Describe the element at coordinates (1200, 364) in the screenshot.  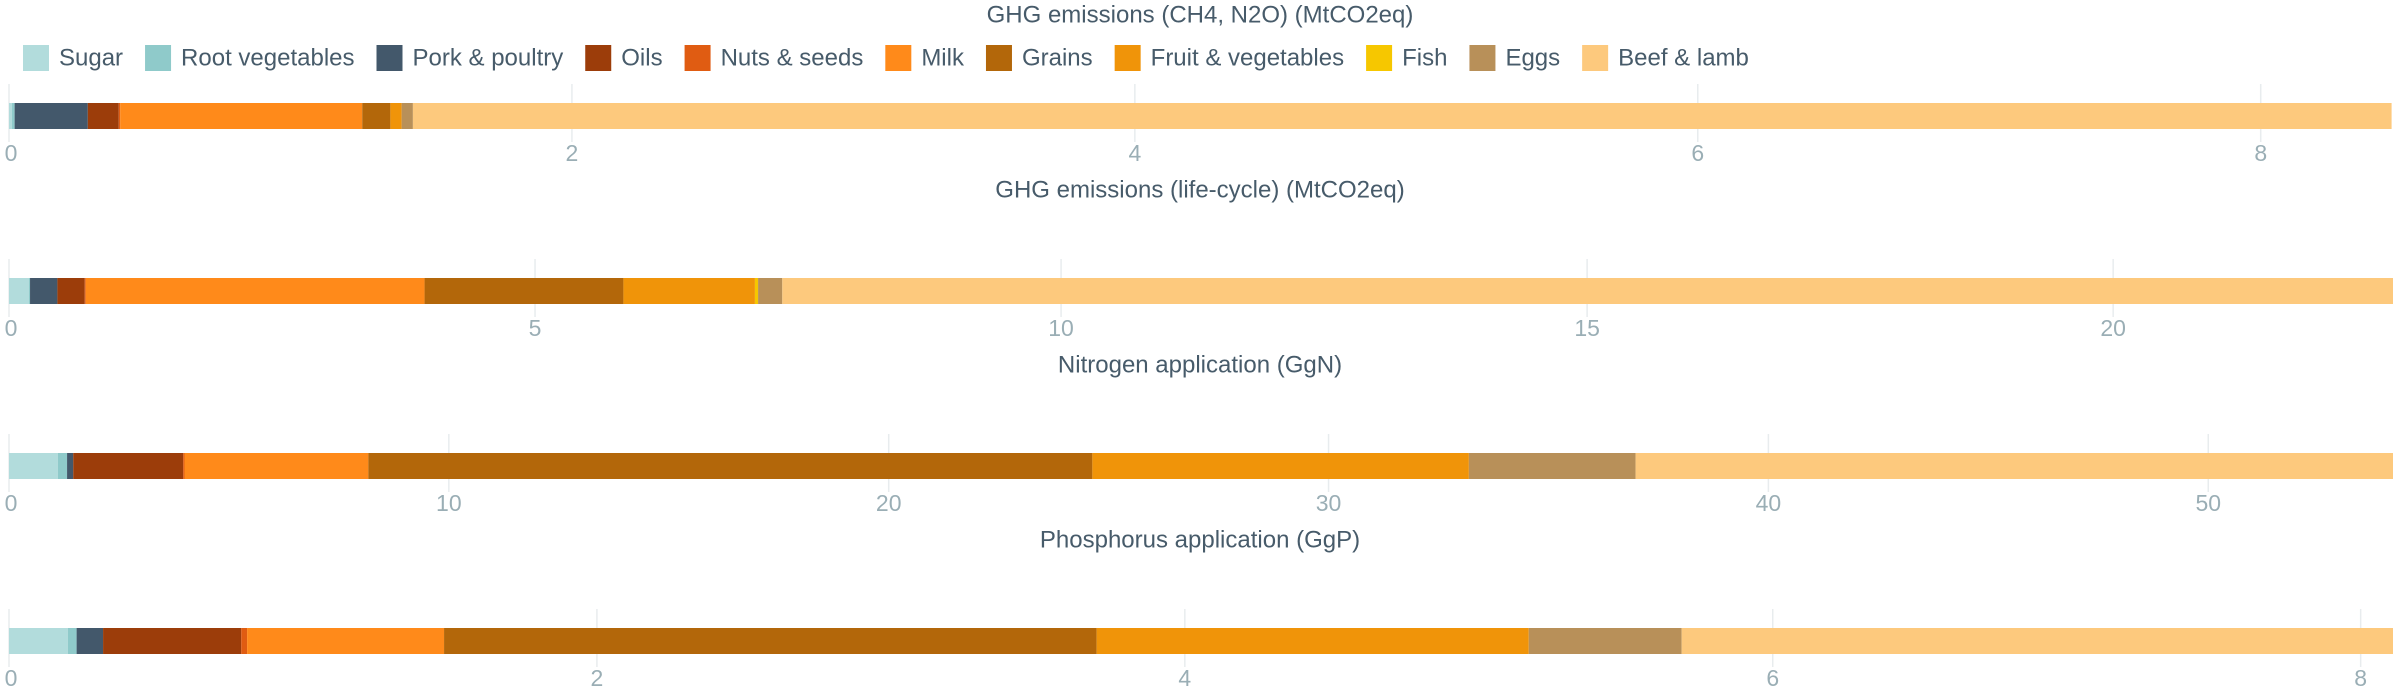
I see `chart-title: Nitrogen application (GgN)` at that location.